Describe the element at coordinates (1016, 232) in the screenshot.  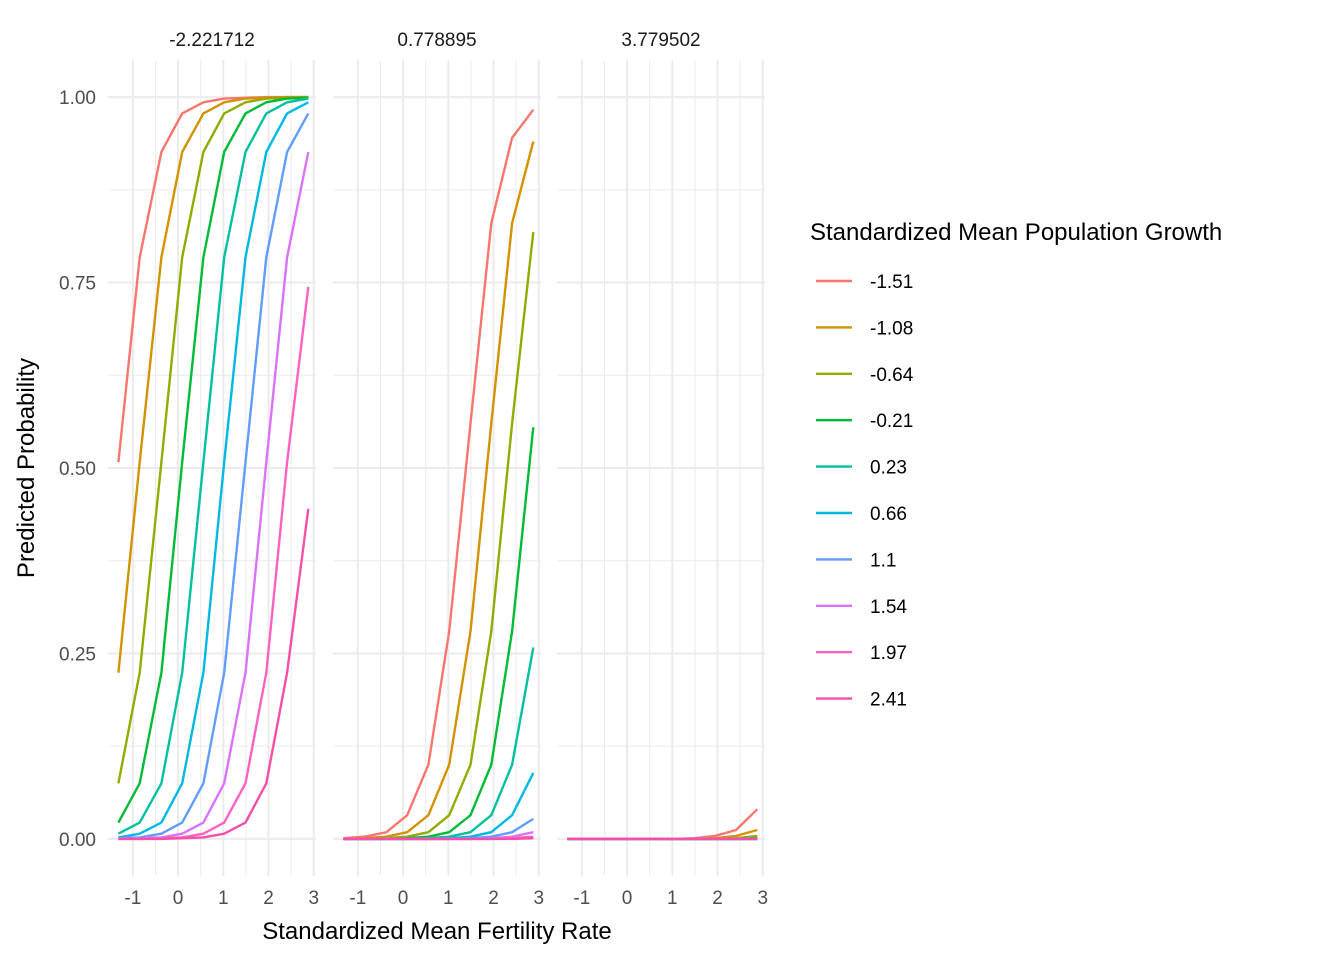
I see `legend-title: Standardized Mean Population Growth` at that location.